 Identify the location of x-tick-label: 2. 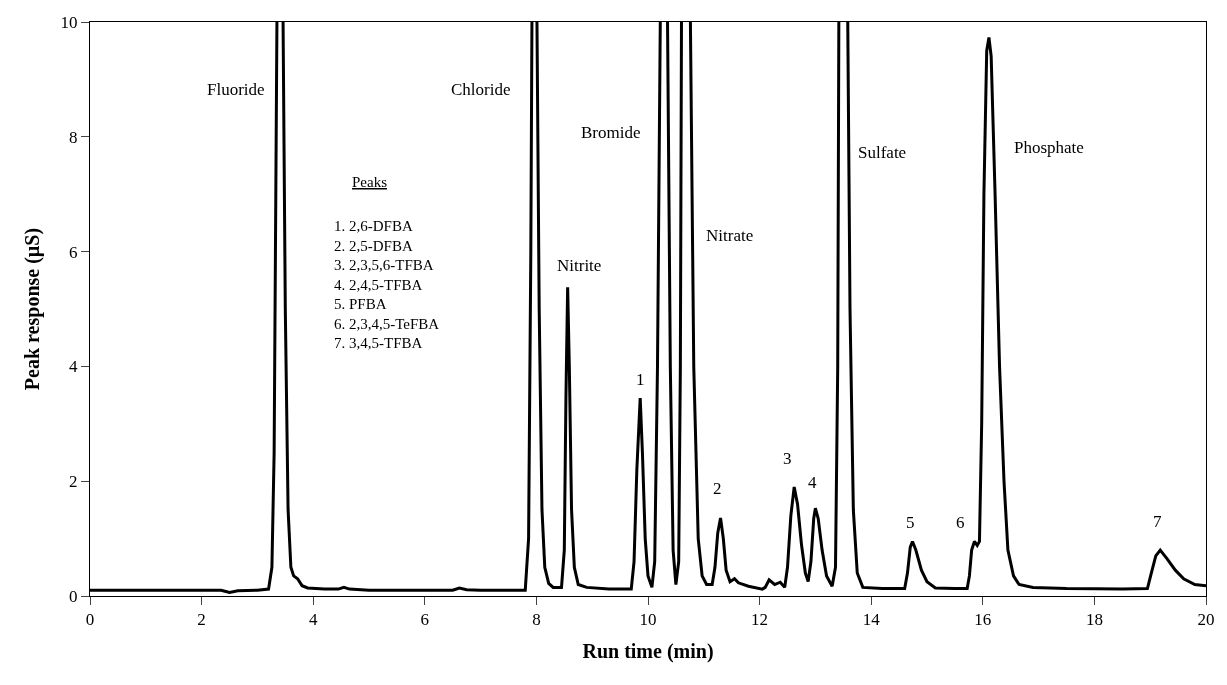
(201, 620).